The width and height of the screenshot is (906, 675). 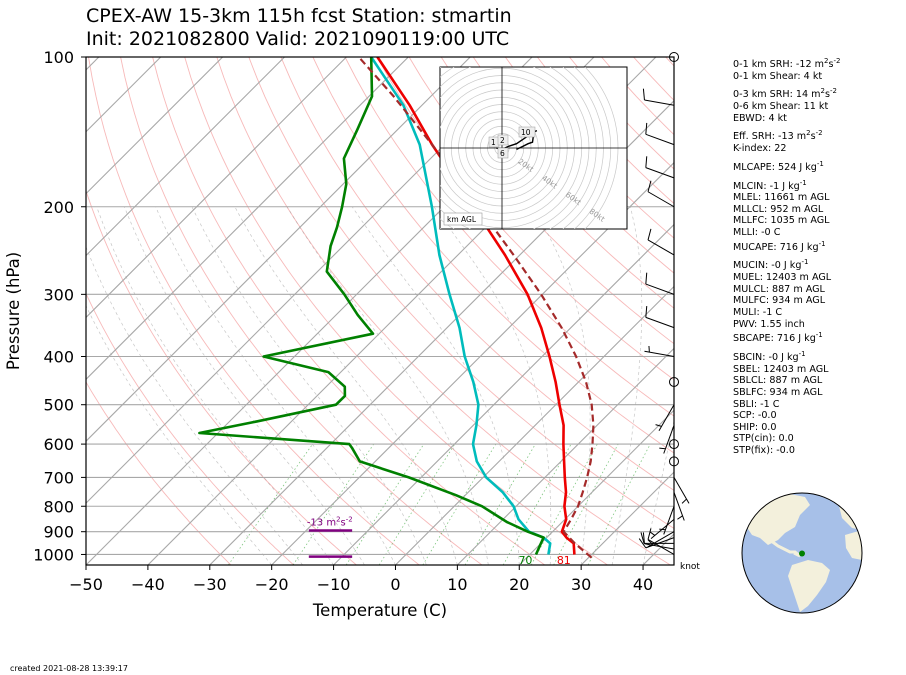 I want to click on y-tick-label: 500, so click(x=58, y=405).